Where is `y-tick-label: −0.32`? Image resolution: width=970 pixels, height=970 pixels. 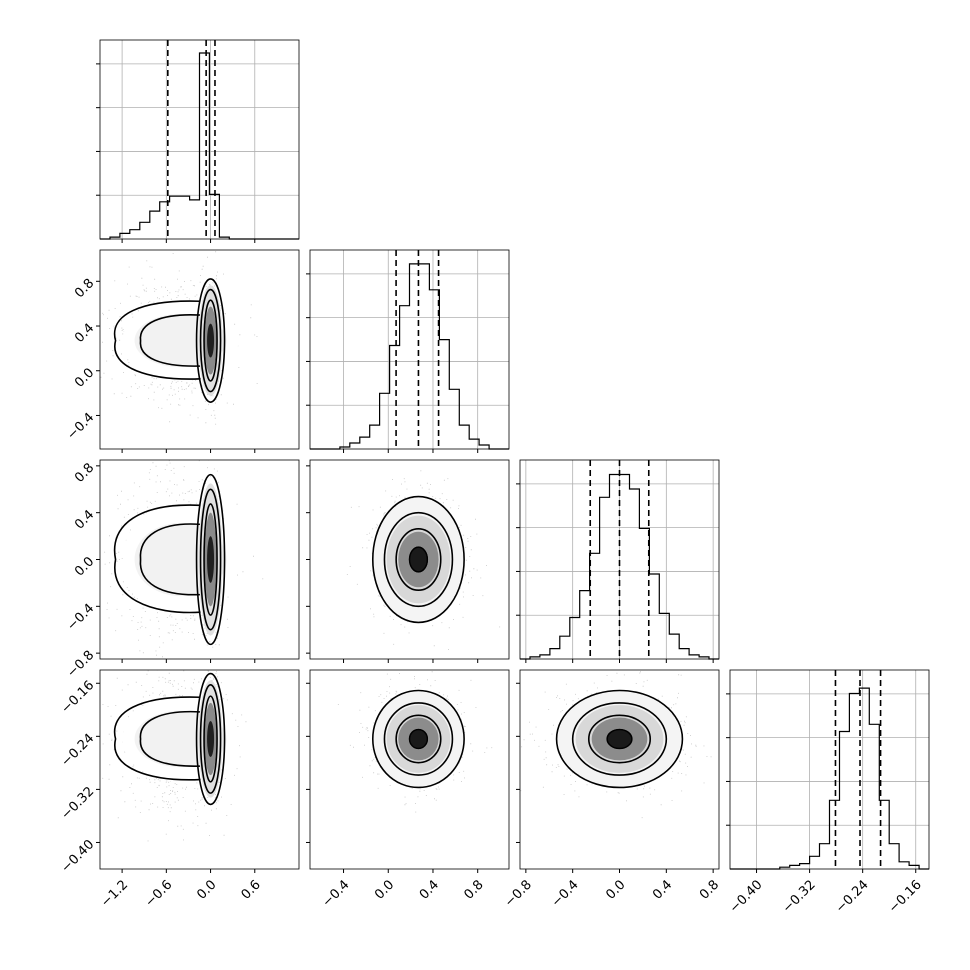
y-tick-label: −0.32 is located at coordinates (78, 803).